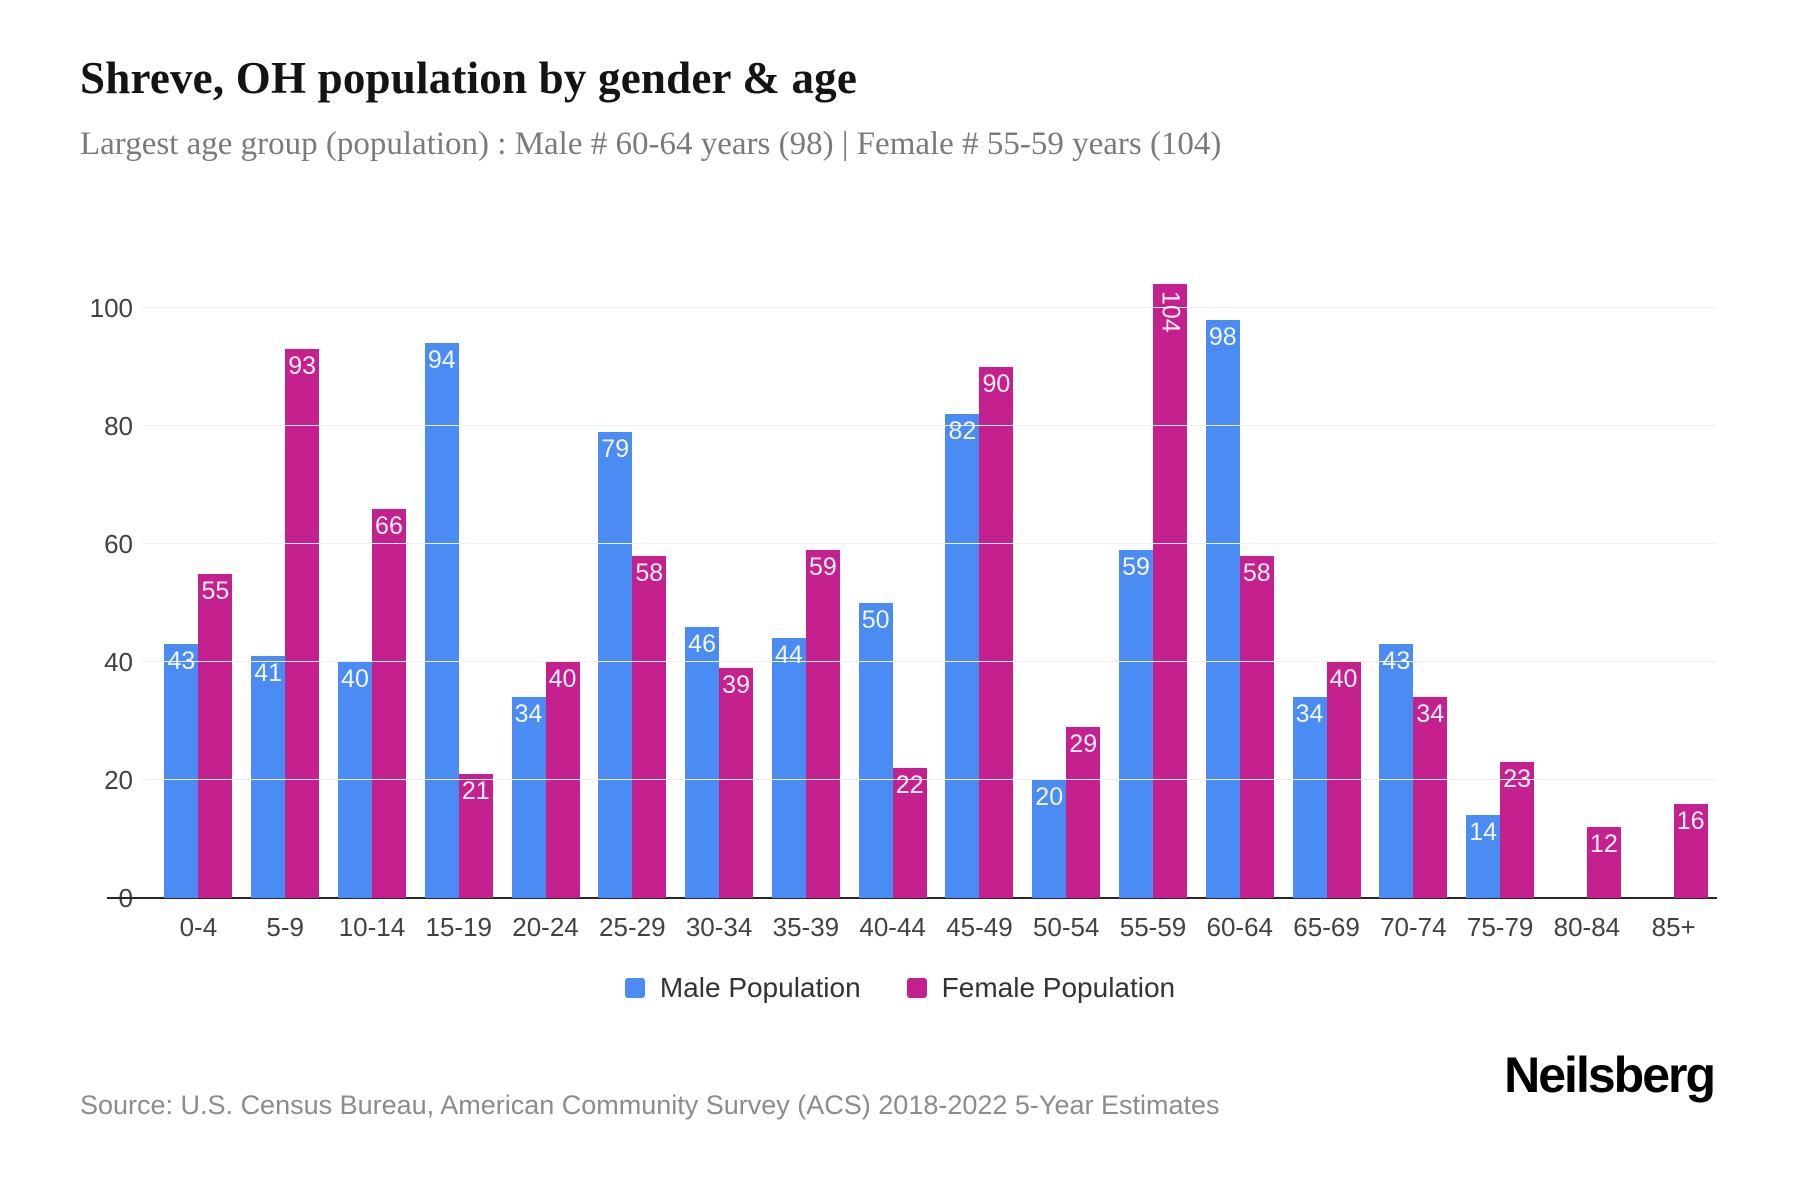  What do you see at coordinates (1049, 797) in the screenshot?
I see `bar-value-male-50-54: 20` at bounding box center [1049, 797].